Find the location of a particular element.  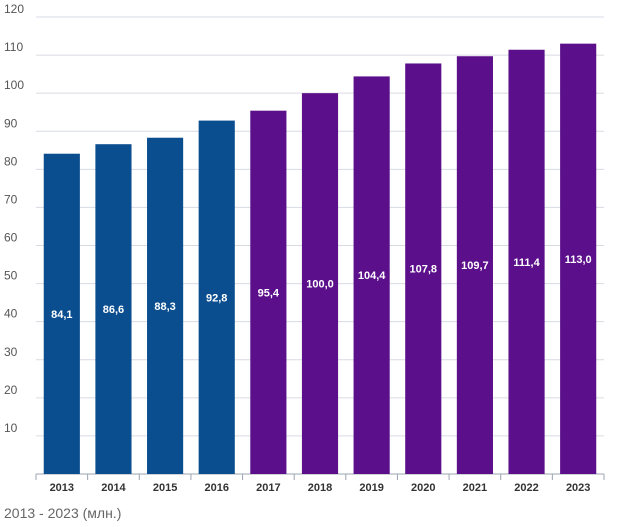

y-tick-label: 50 is located at coordinates (11, 276).